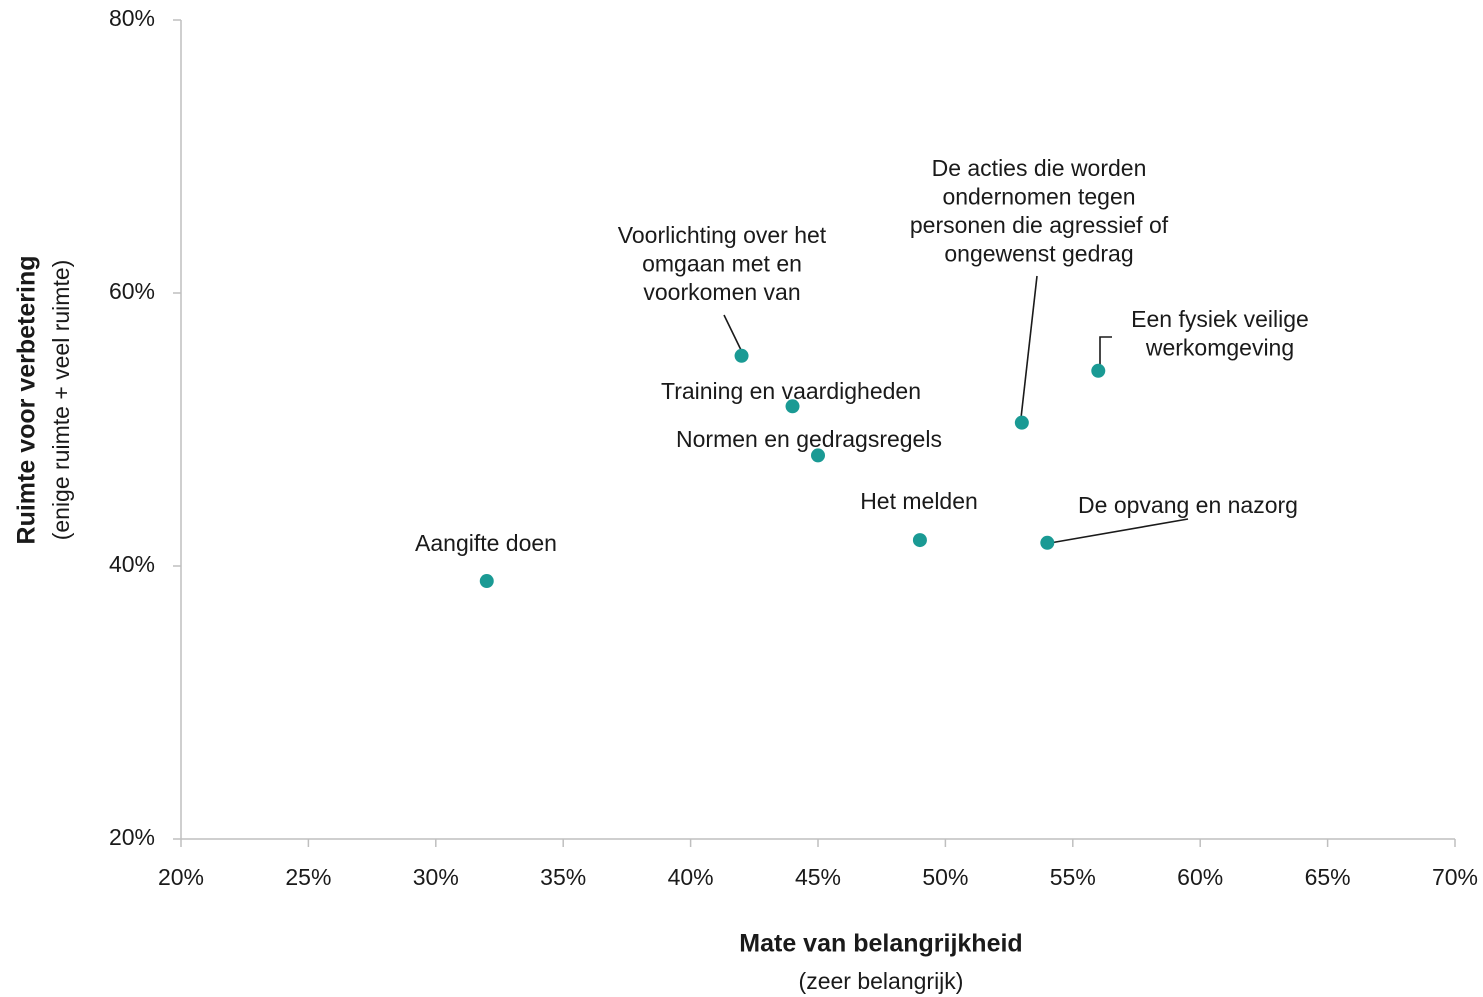 The height and width of the screenshot is (997, 1483). What do you see at coordinates (308, 877) in the screenshot?
I see `x-tick-label: 25%` at bounding box center [308, 877].